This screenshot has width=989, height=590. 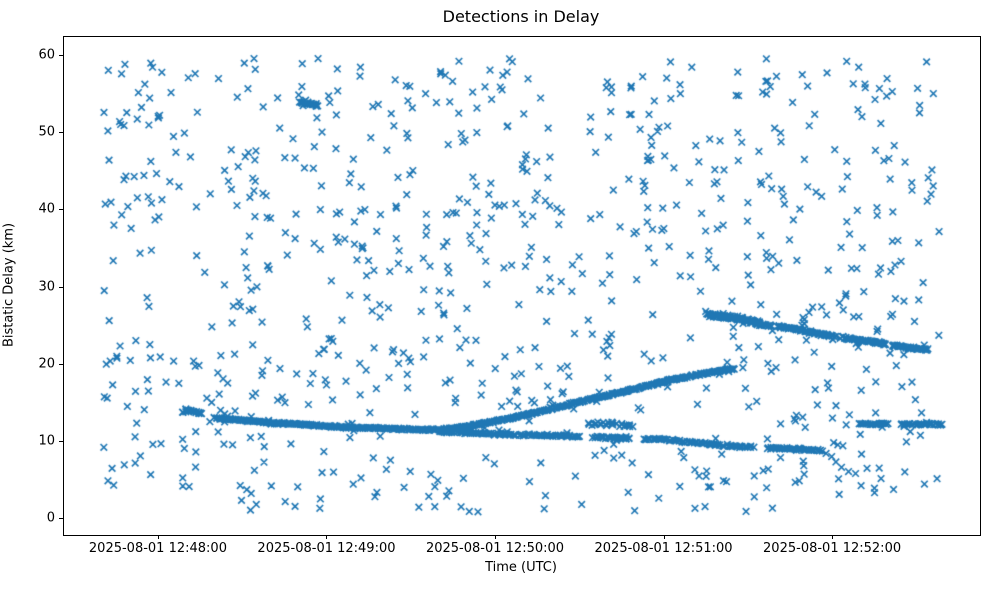 What do you see at coordinates (326, 548) in the screenshot?
I see `x-tick-label: 2025-08-01 12:49:00` at bounding box center [326, 548].